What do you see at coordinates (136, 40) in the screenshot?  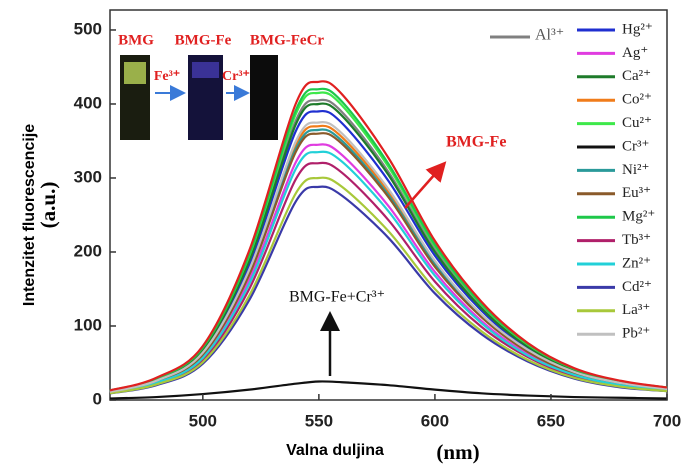 I see `inset-label: BMG` at bounding box center [136, 40].